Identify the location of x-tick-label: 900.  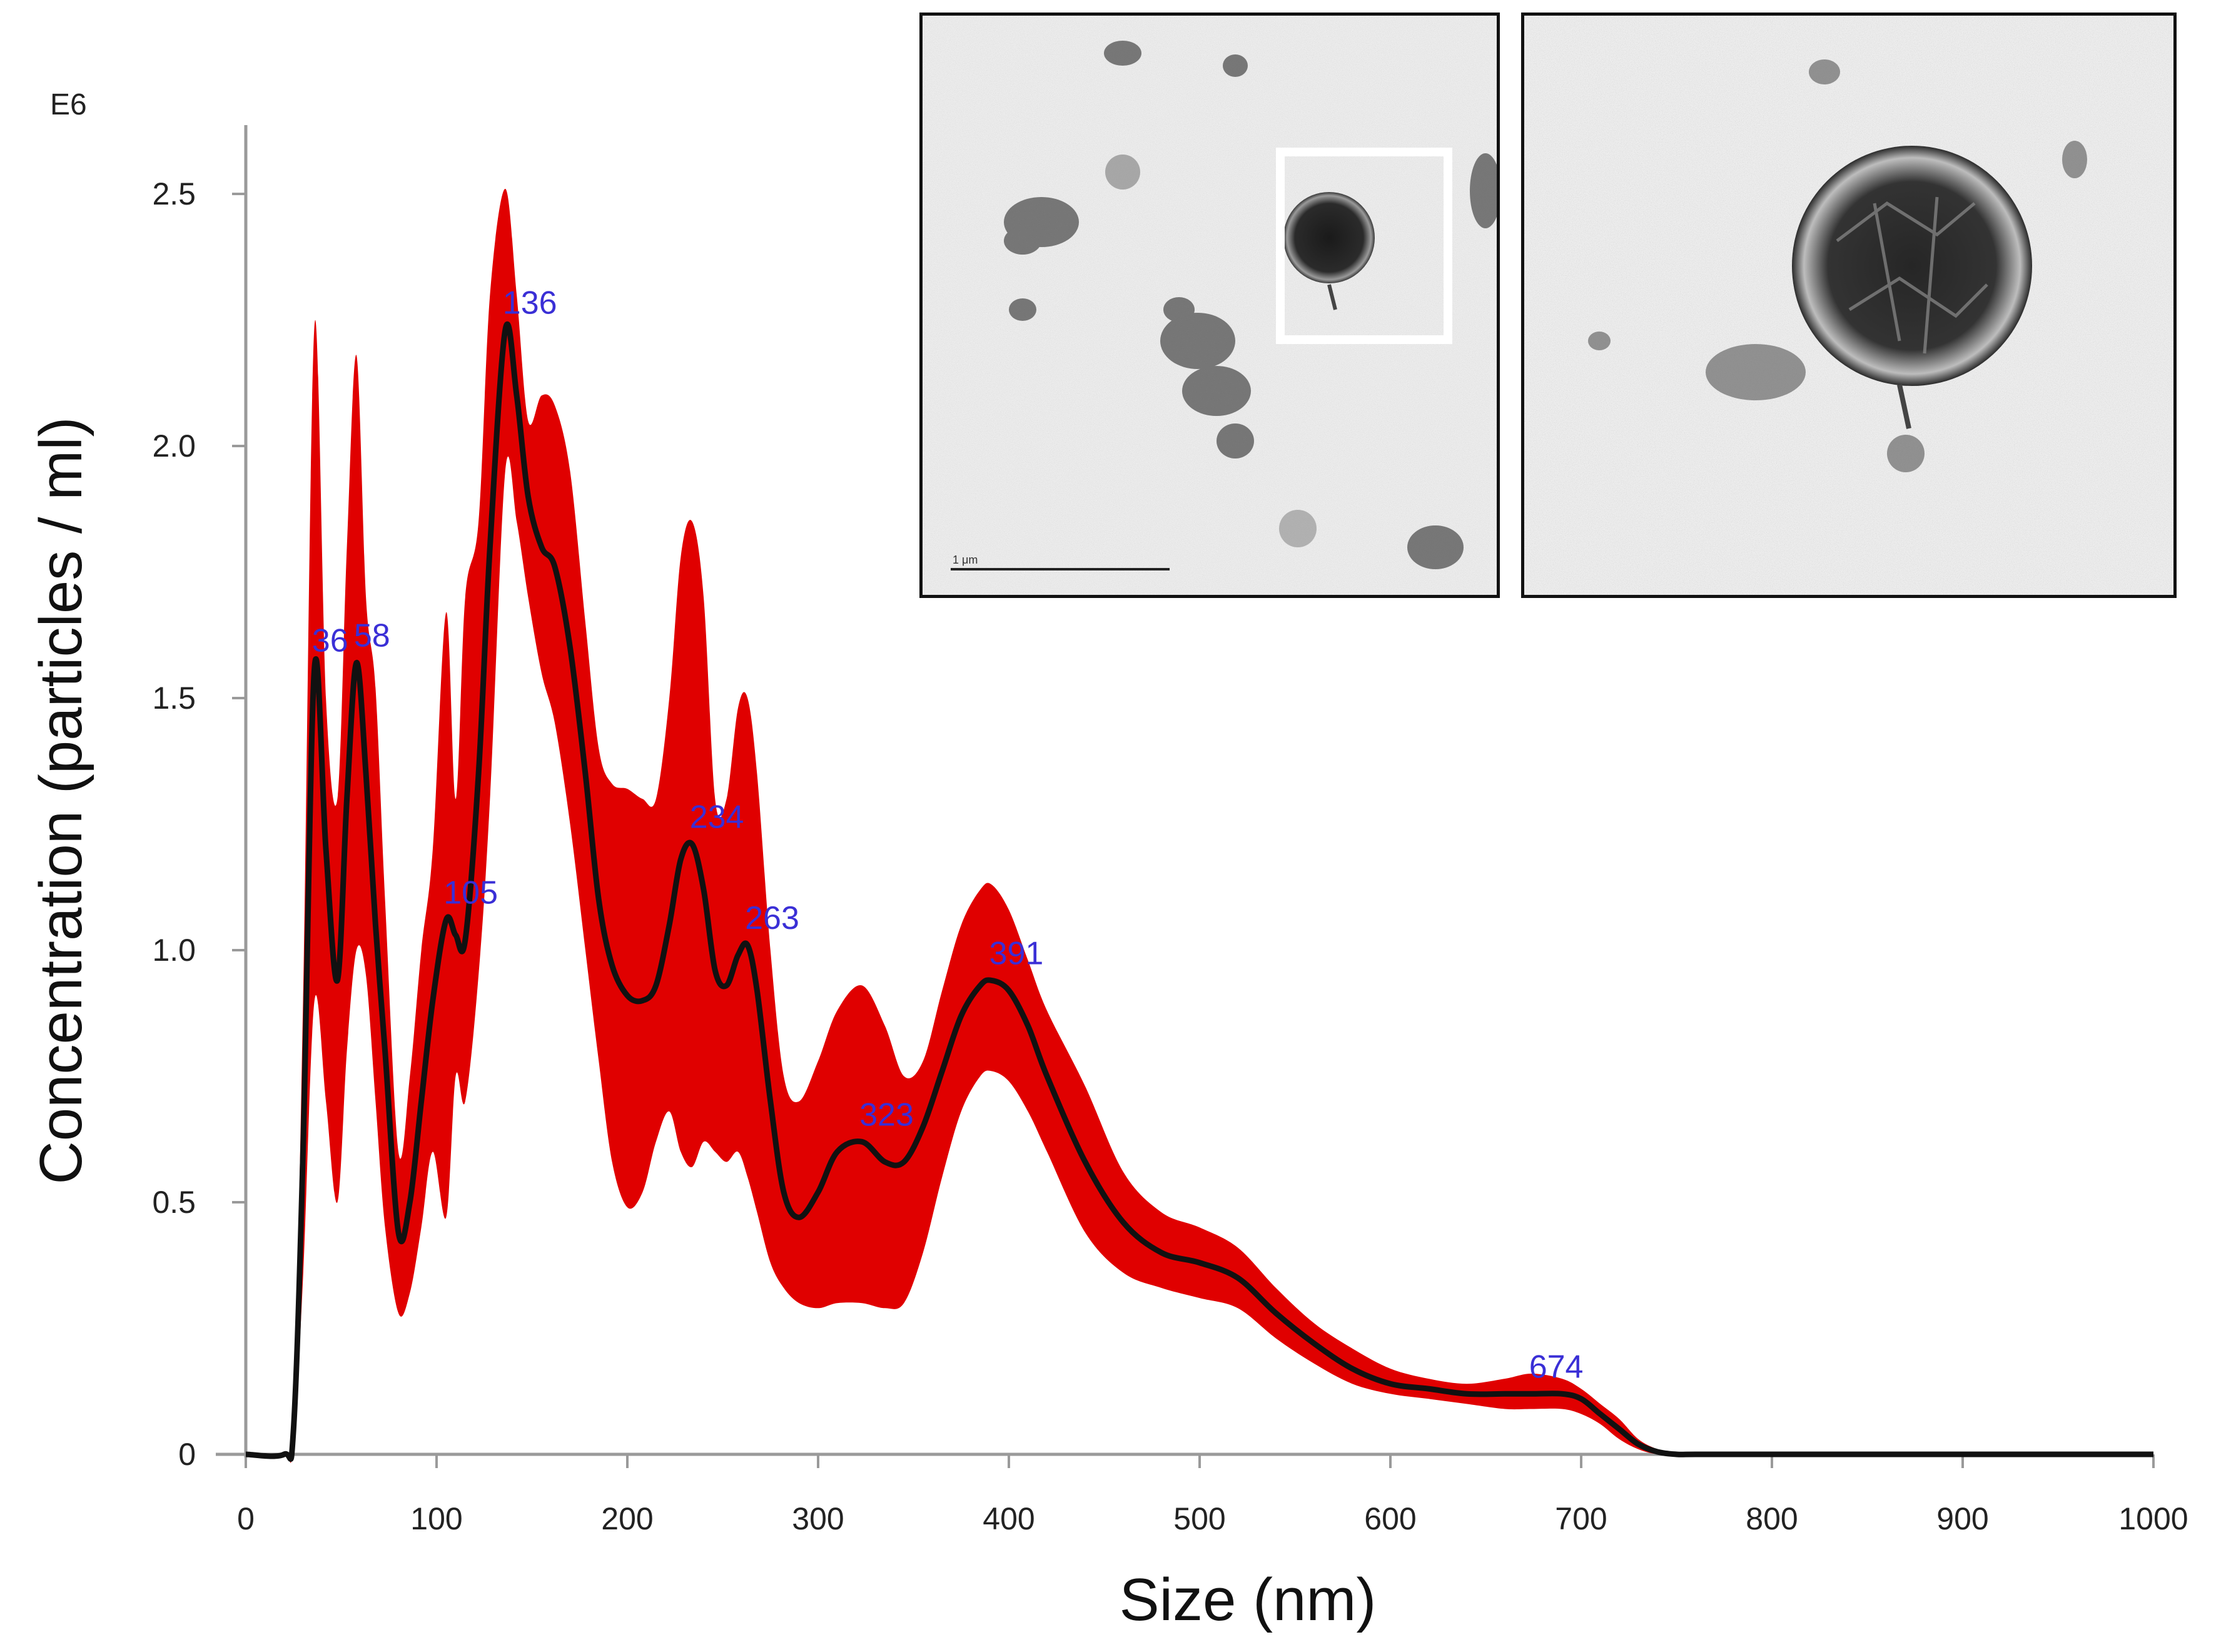
(1962, 1519).